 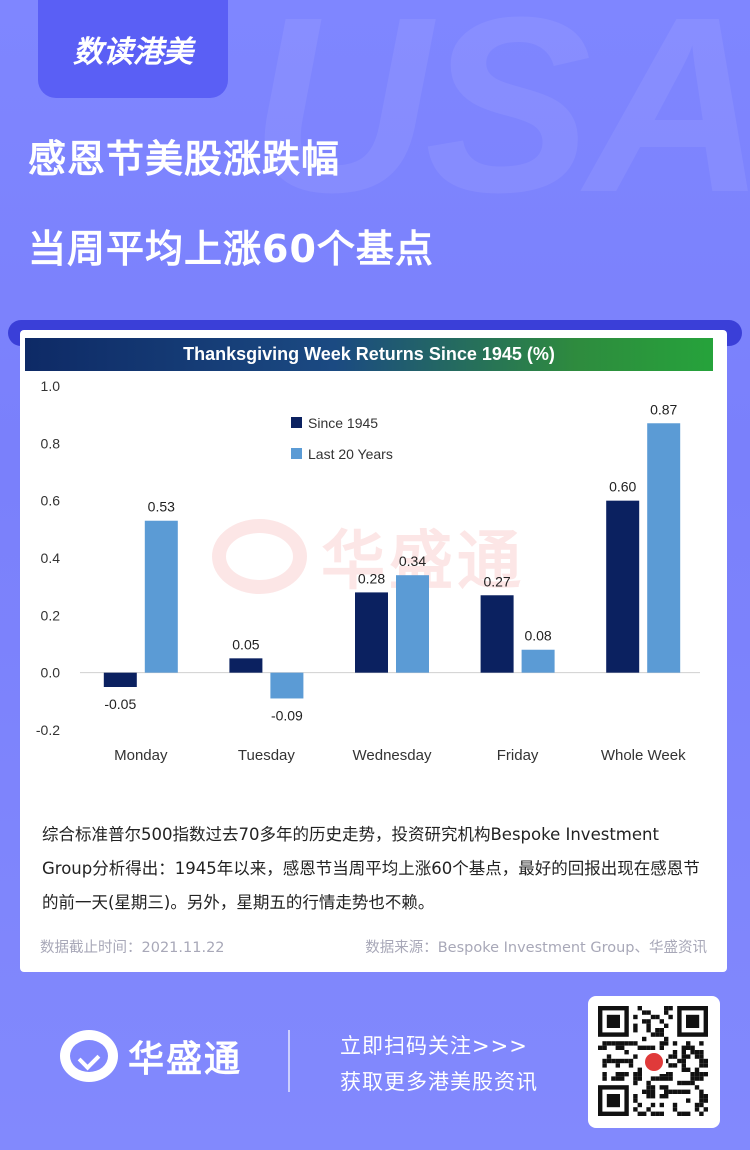 What do you see at coordinates (536, 948) in the screenshot?
I see `data-source: 数据来源：Bespoke Investment Group、华盛资讯` at bounding box center [536, 948].